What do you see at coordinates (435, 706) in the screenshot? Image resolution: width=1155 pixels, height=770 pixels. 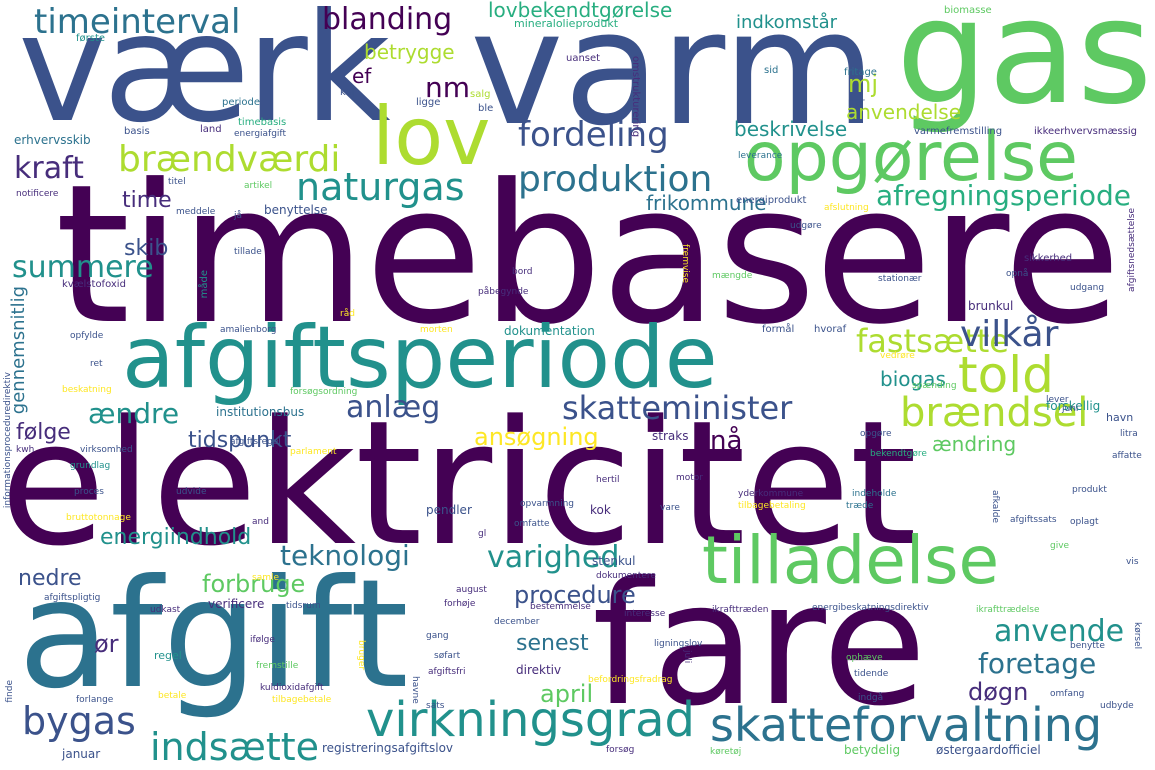 I see `word: sats` at bounding box center [435, 706].